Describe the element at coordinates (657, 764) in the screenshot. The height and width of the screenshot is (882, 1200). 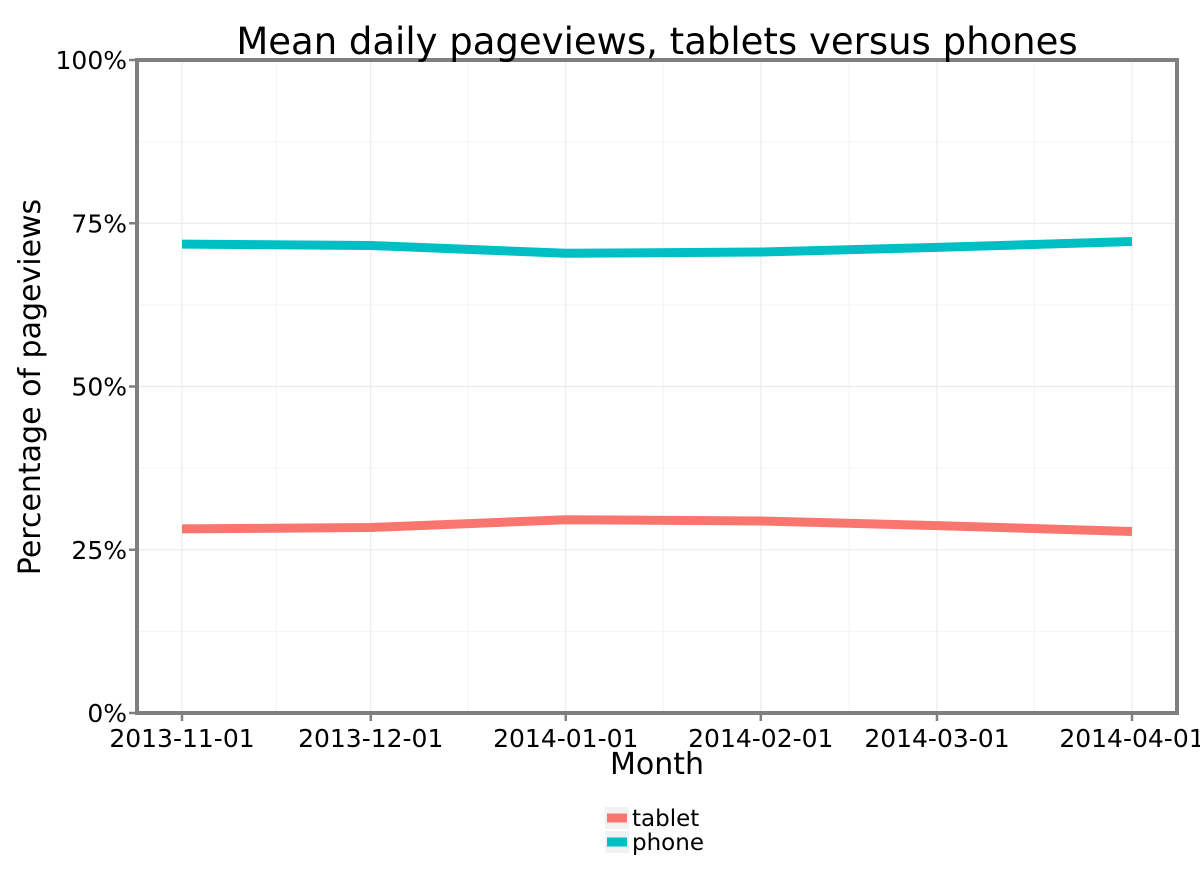
I see `x-axis-label: Month` at that location.